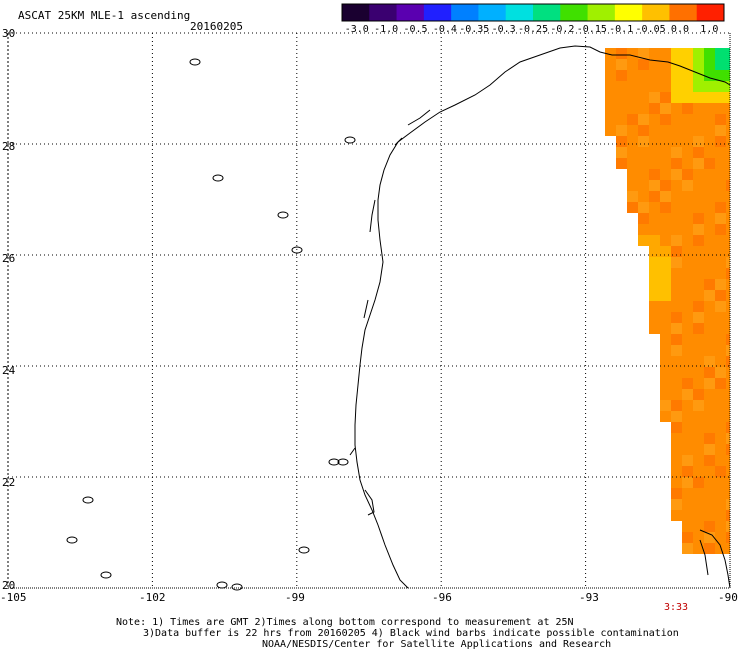 The image size is (740, 650). Describe the element at coordinates (104, 15) in the screenshot. I see `map-title: ASCAT 25KM MLE-1 ascending` at that location.